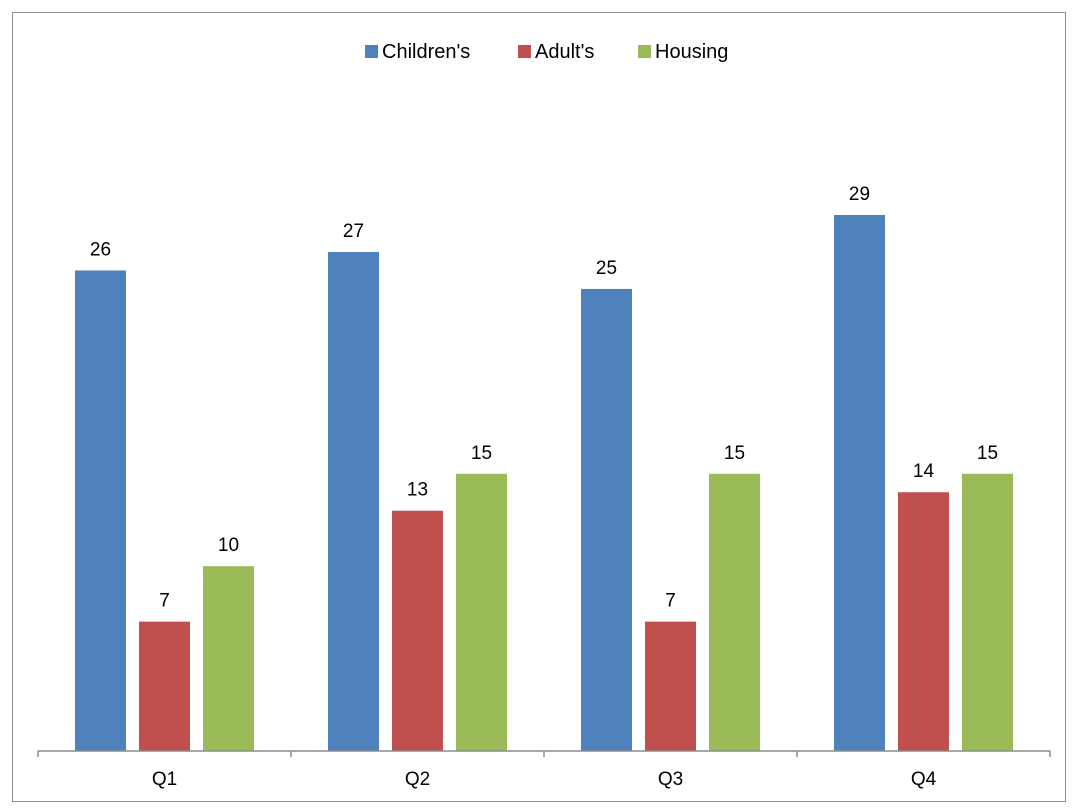 This screenshot has height=812, width=1080. I want to click on data-label-childrens-q1: 26, so click(100, 249).